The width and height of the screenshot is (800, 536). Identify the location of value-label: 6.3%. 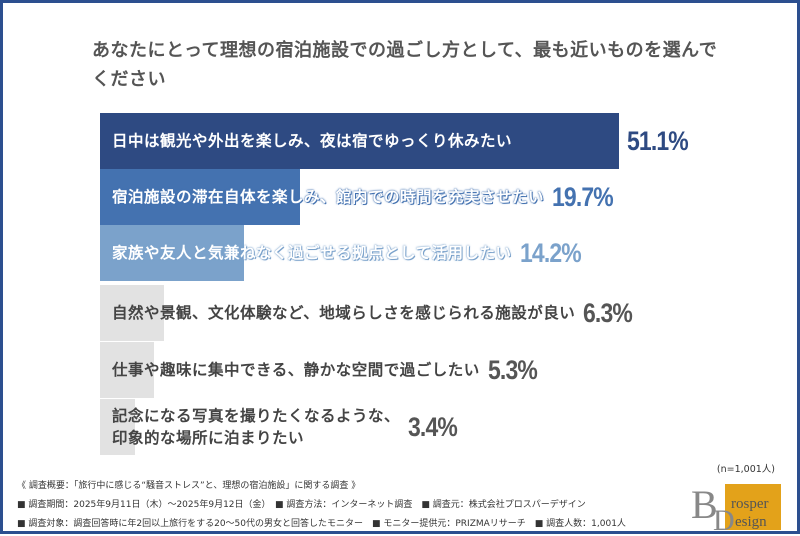
(608, 312).